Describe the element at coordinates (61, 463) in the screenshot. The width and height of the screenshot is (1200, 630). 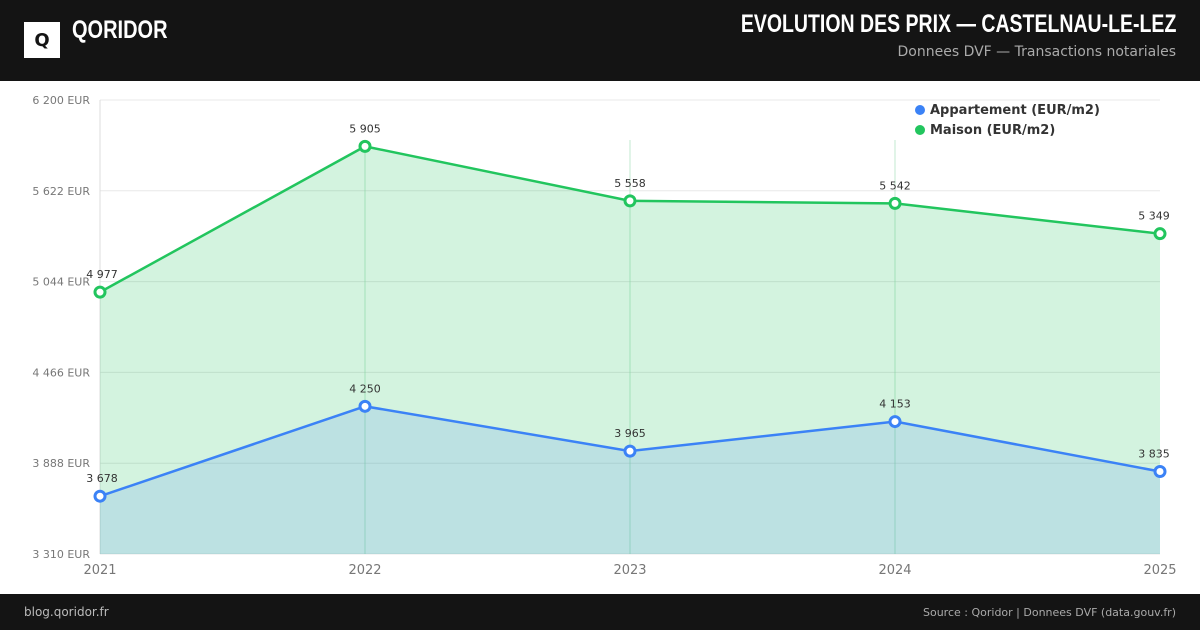
I see `y-tick-label: 3 888 EUR` at that location.